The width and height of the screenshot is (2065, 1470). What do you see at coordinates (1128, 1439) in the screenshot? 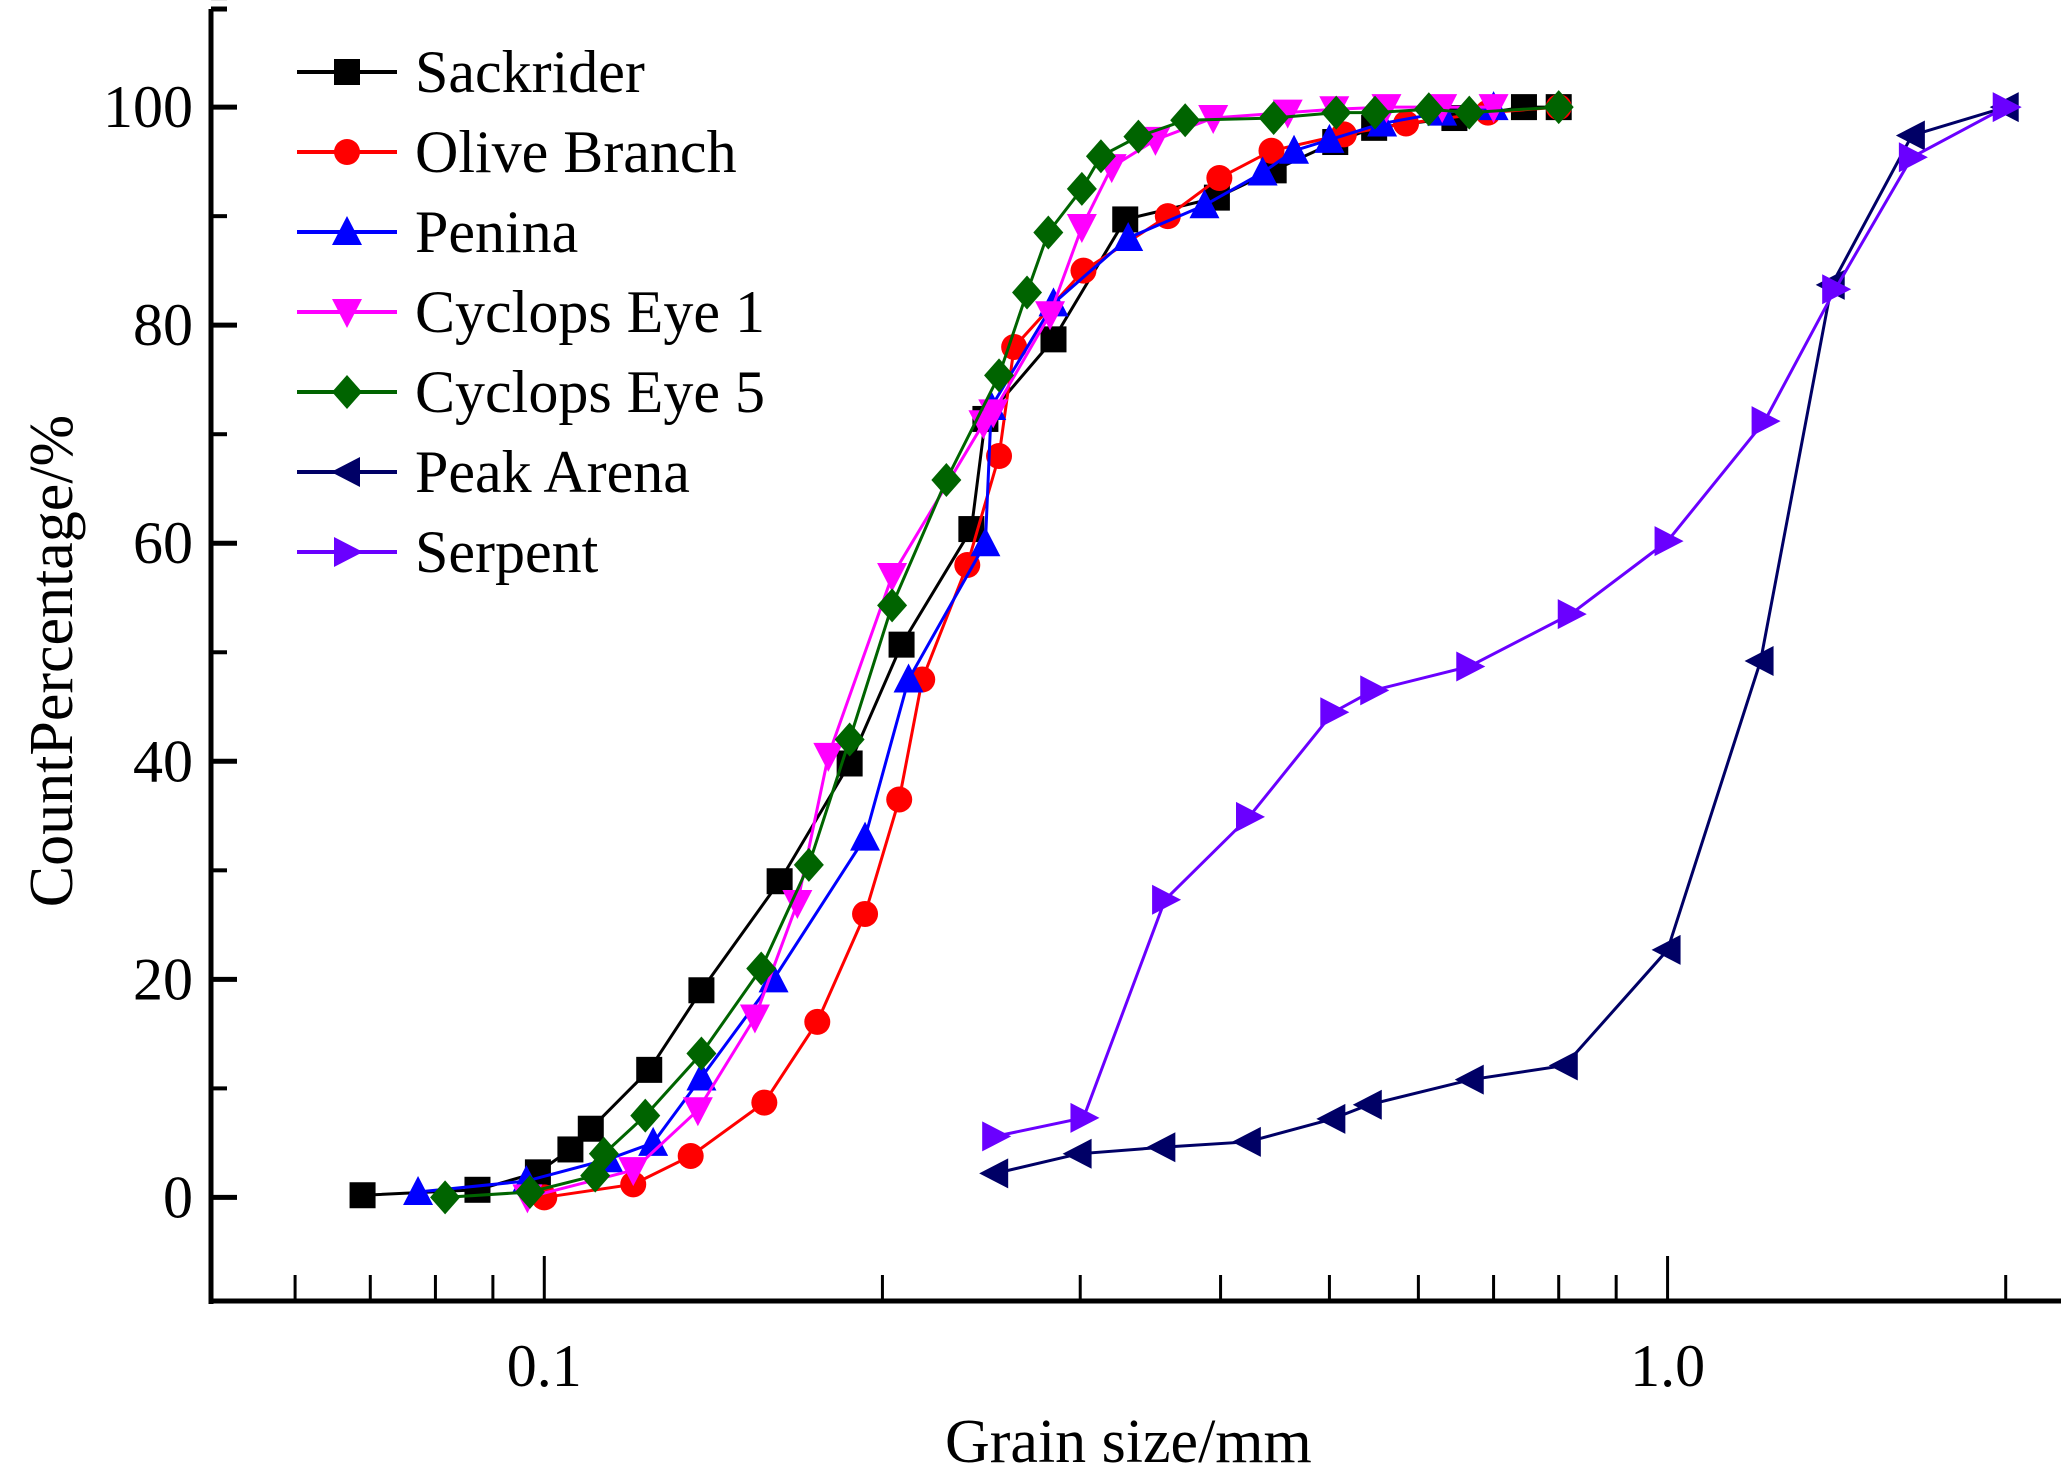
I see `x-axis-title: Grain size/mm` at bounding box center [1128, 1439].